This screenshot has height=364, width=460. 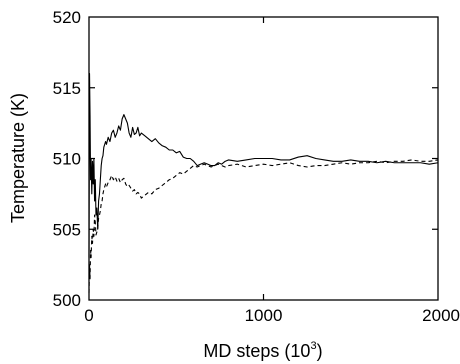 What do you see at coordinates (264, 315) in the screenshot?
I see `x-tick-label: 1000` at bounding box center [264, 315].